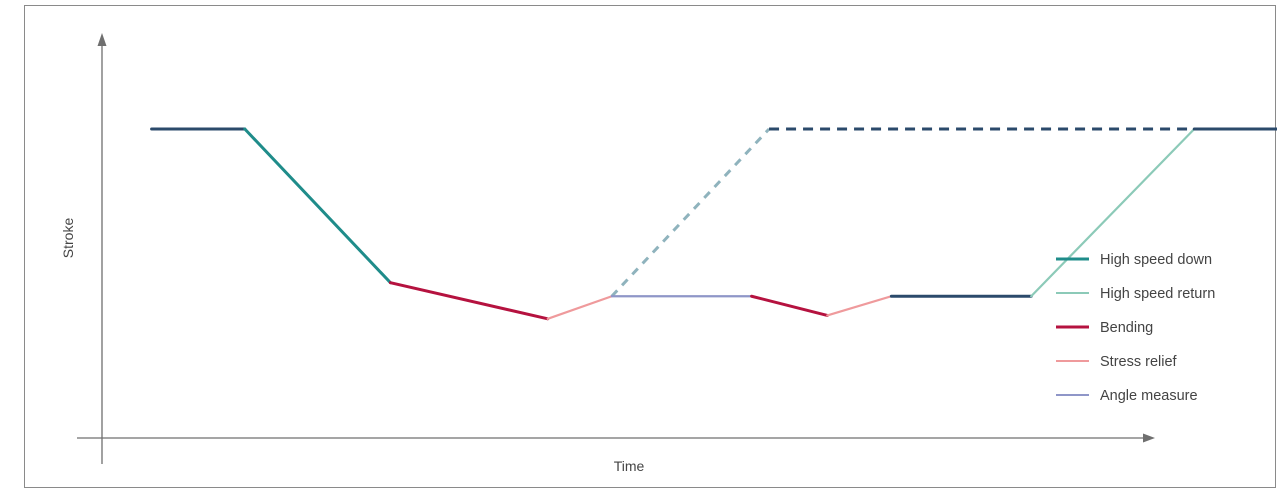  Describe the element at coordinates (102, 39) in the screenshot. I see `y-axis-arrow-icon` at that location.